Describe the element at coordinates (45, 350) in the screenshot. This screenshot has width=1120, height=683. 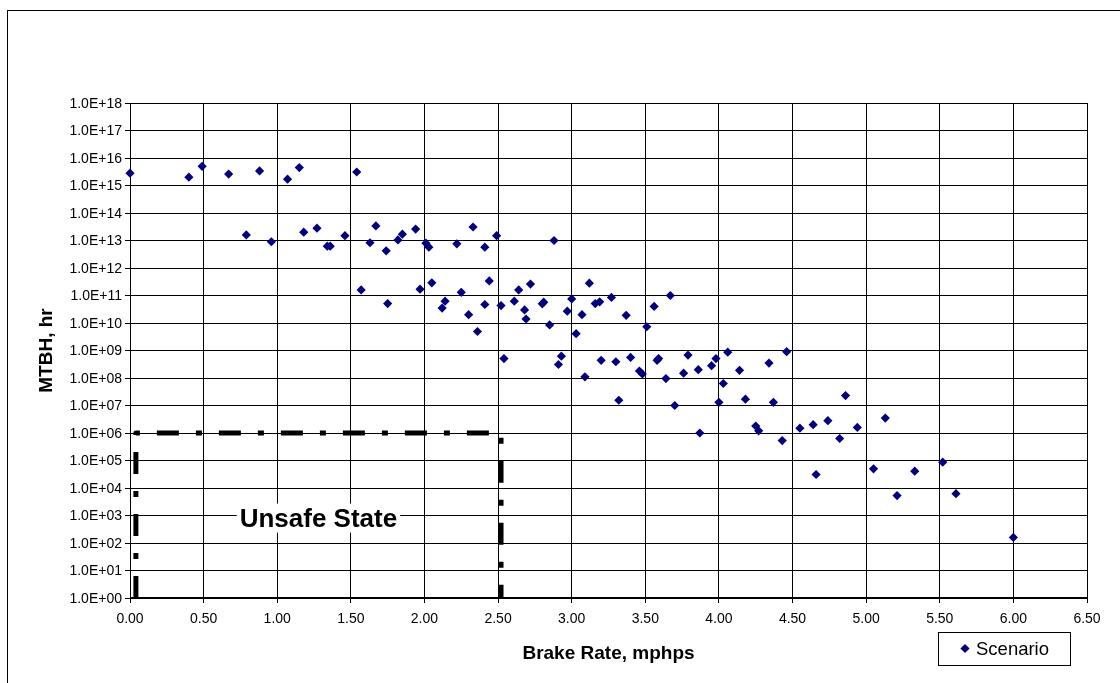
I see `y-axis-title: MTBH, hr` at that location.